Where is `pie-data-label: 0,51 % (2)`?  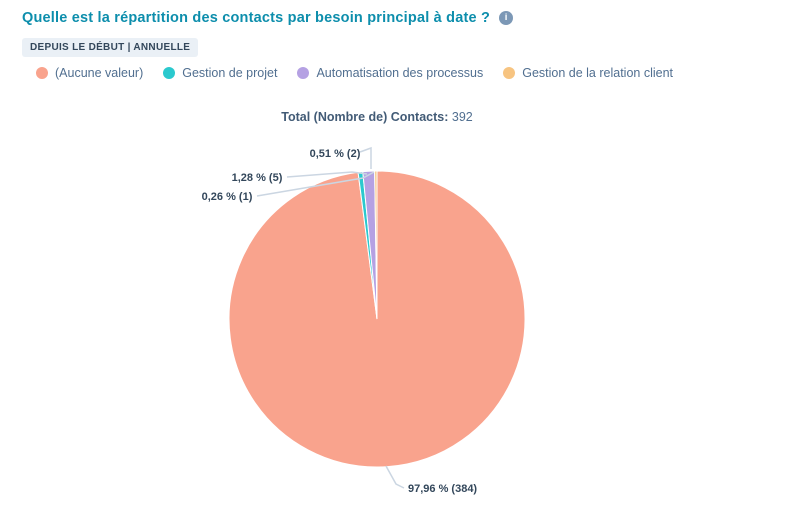 pie-data-label: 0,51 % (2) is located at coordinates (335, 154).